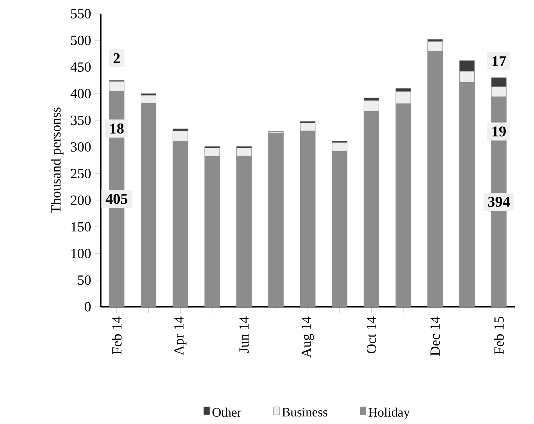 The height and width of the screenshot is (424, 534). I want to click on y-tick-label: 350, so click(81, 121).